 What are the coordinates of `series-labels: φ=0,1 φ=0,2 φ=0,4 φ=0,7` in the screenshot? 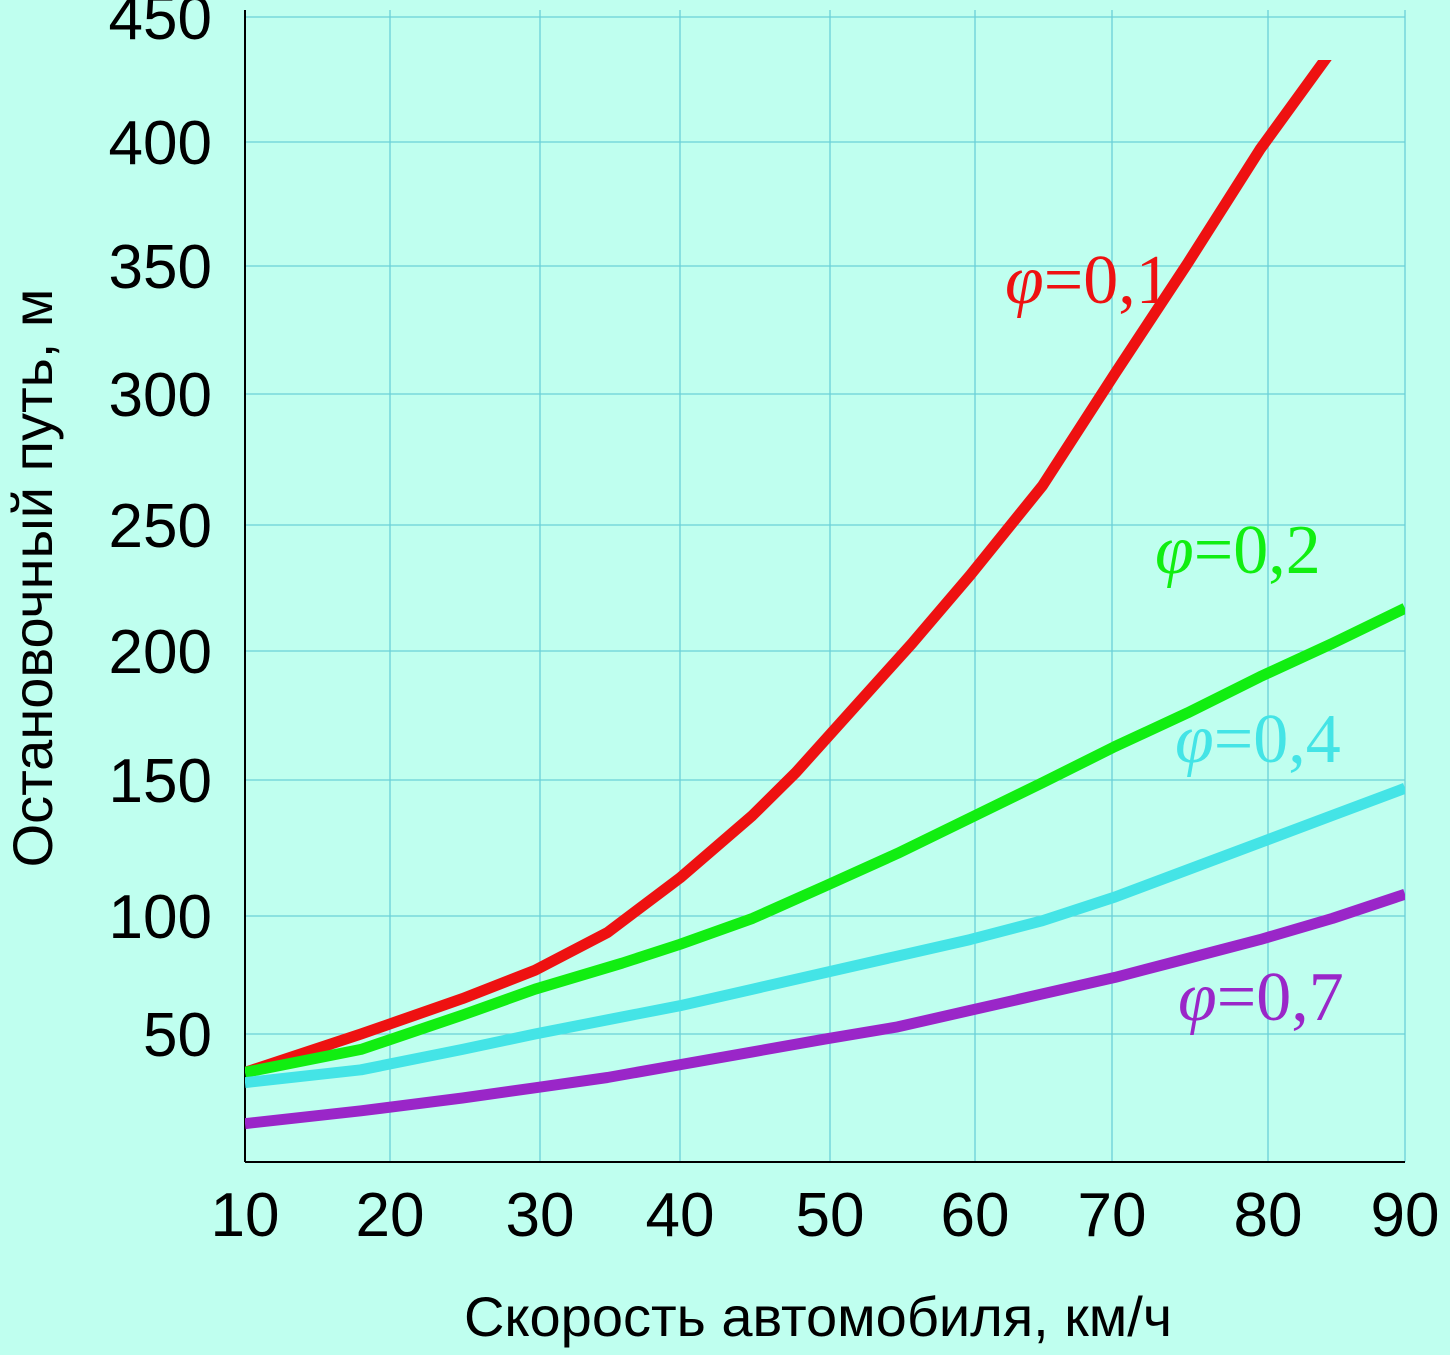 It's located at (1174, 639).